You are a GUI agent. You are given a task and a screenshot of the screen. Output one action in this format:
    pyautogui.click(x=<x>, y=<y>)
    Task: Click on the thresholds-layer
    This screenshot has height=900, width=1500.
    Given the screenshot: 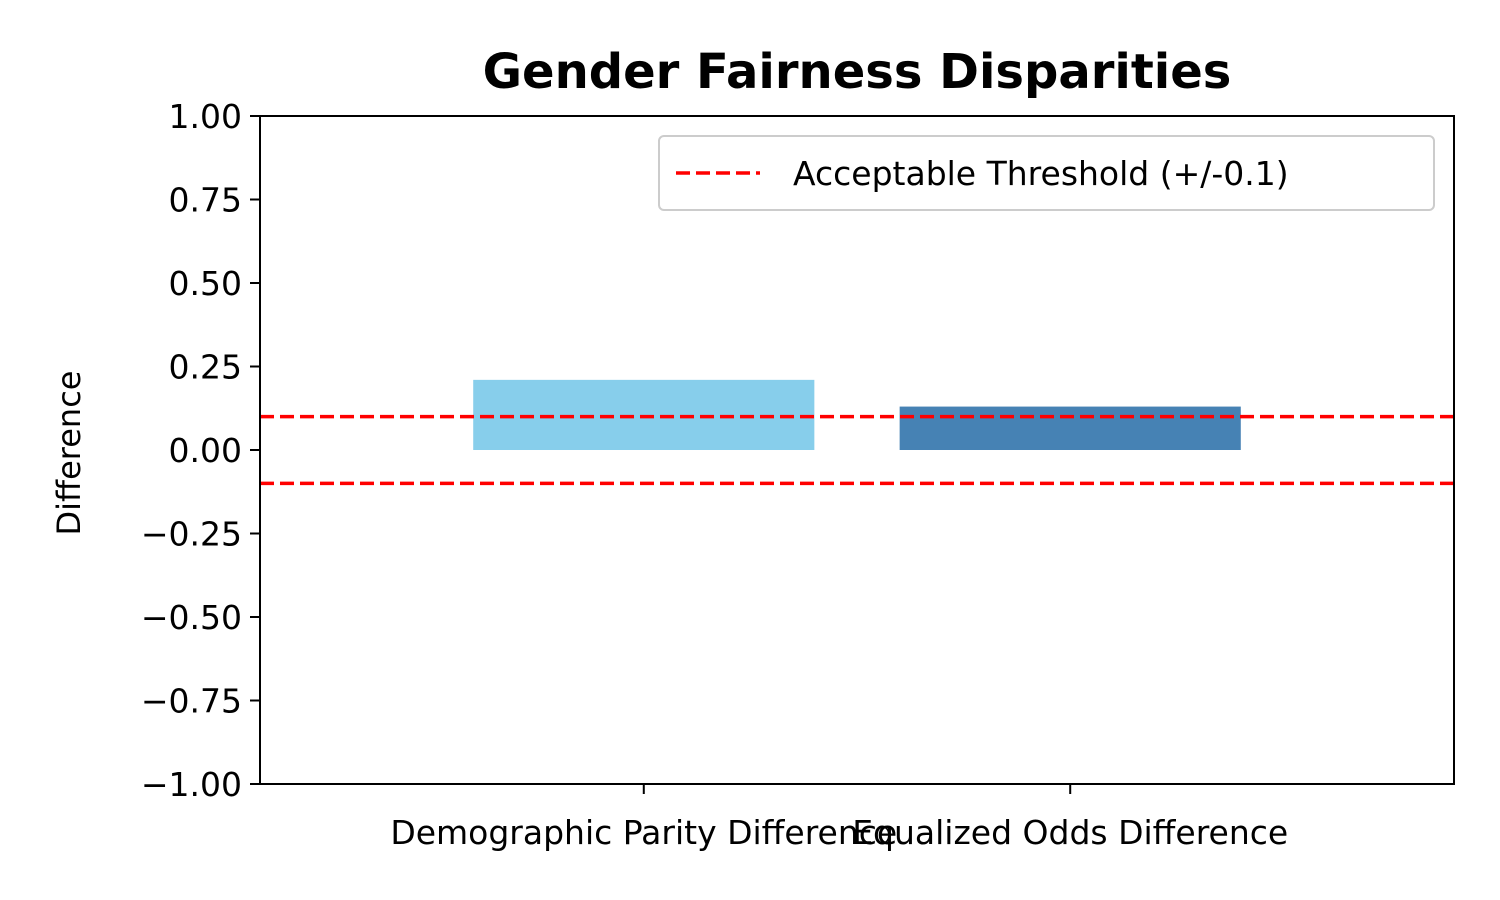 What is the action you would take?
    pyautogui.click(x=857, y=450)
    